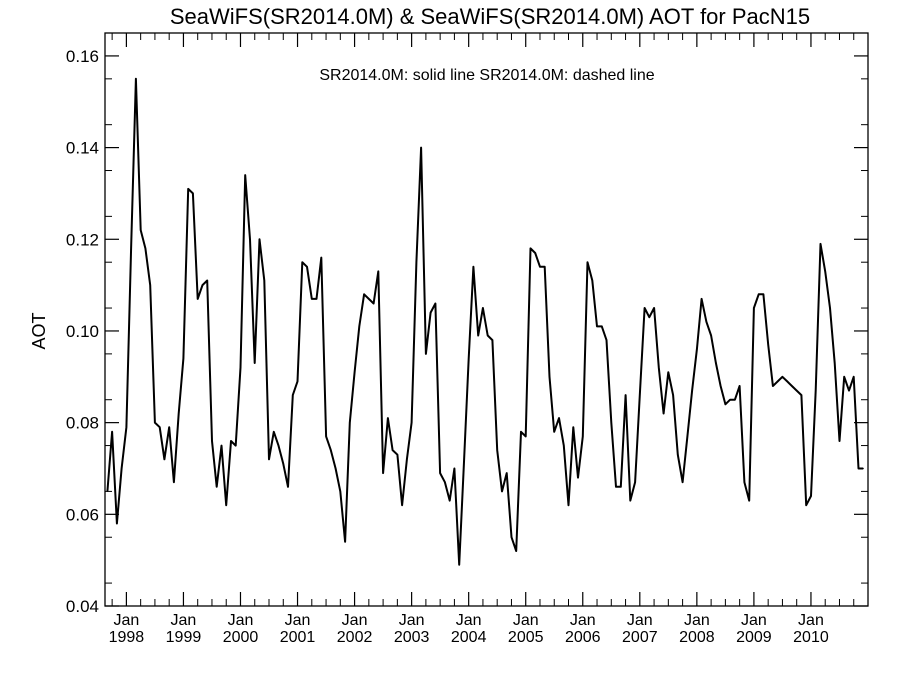  What do you see at coordinates (82, 239) in the screenshot?
I see `y-tick-label: 0.12` at bounding box center [82, 239].